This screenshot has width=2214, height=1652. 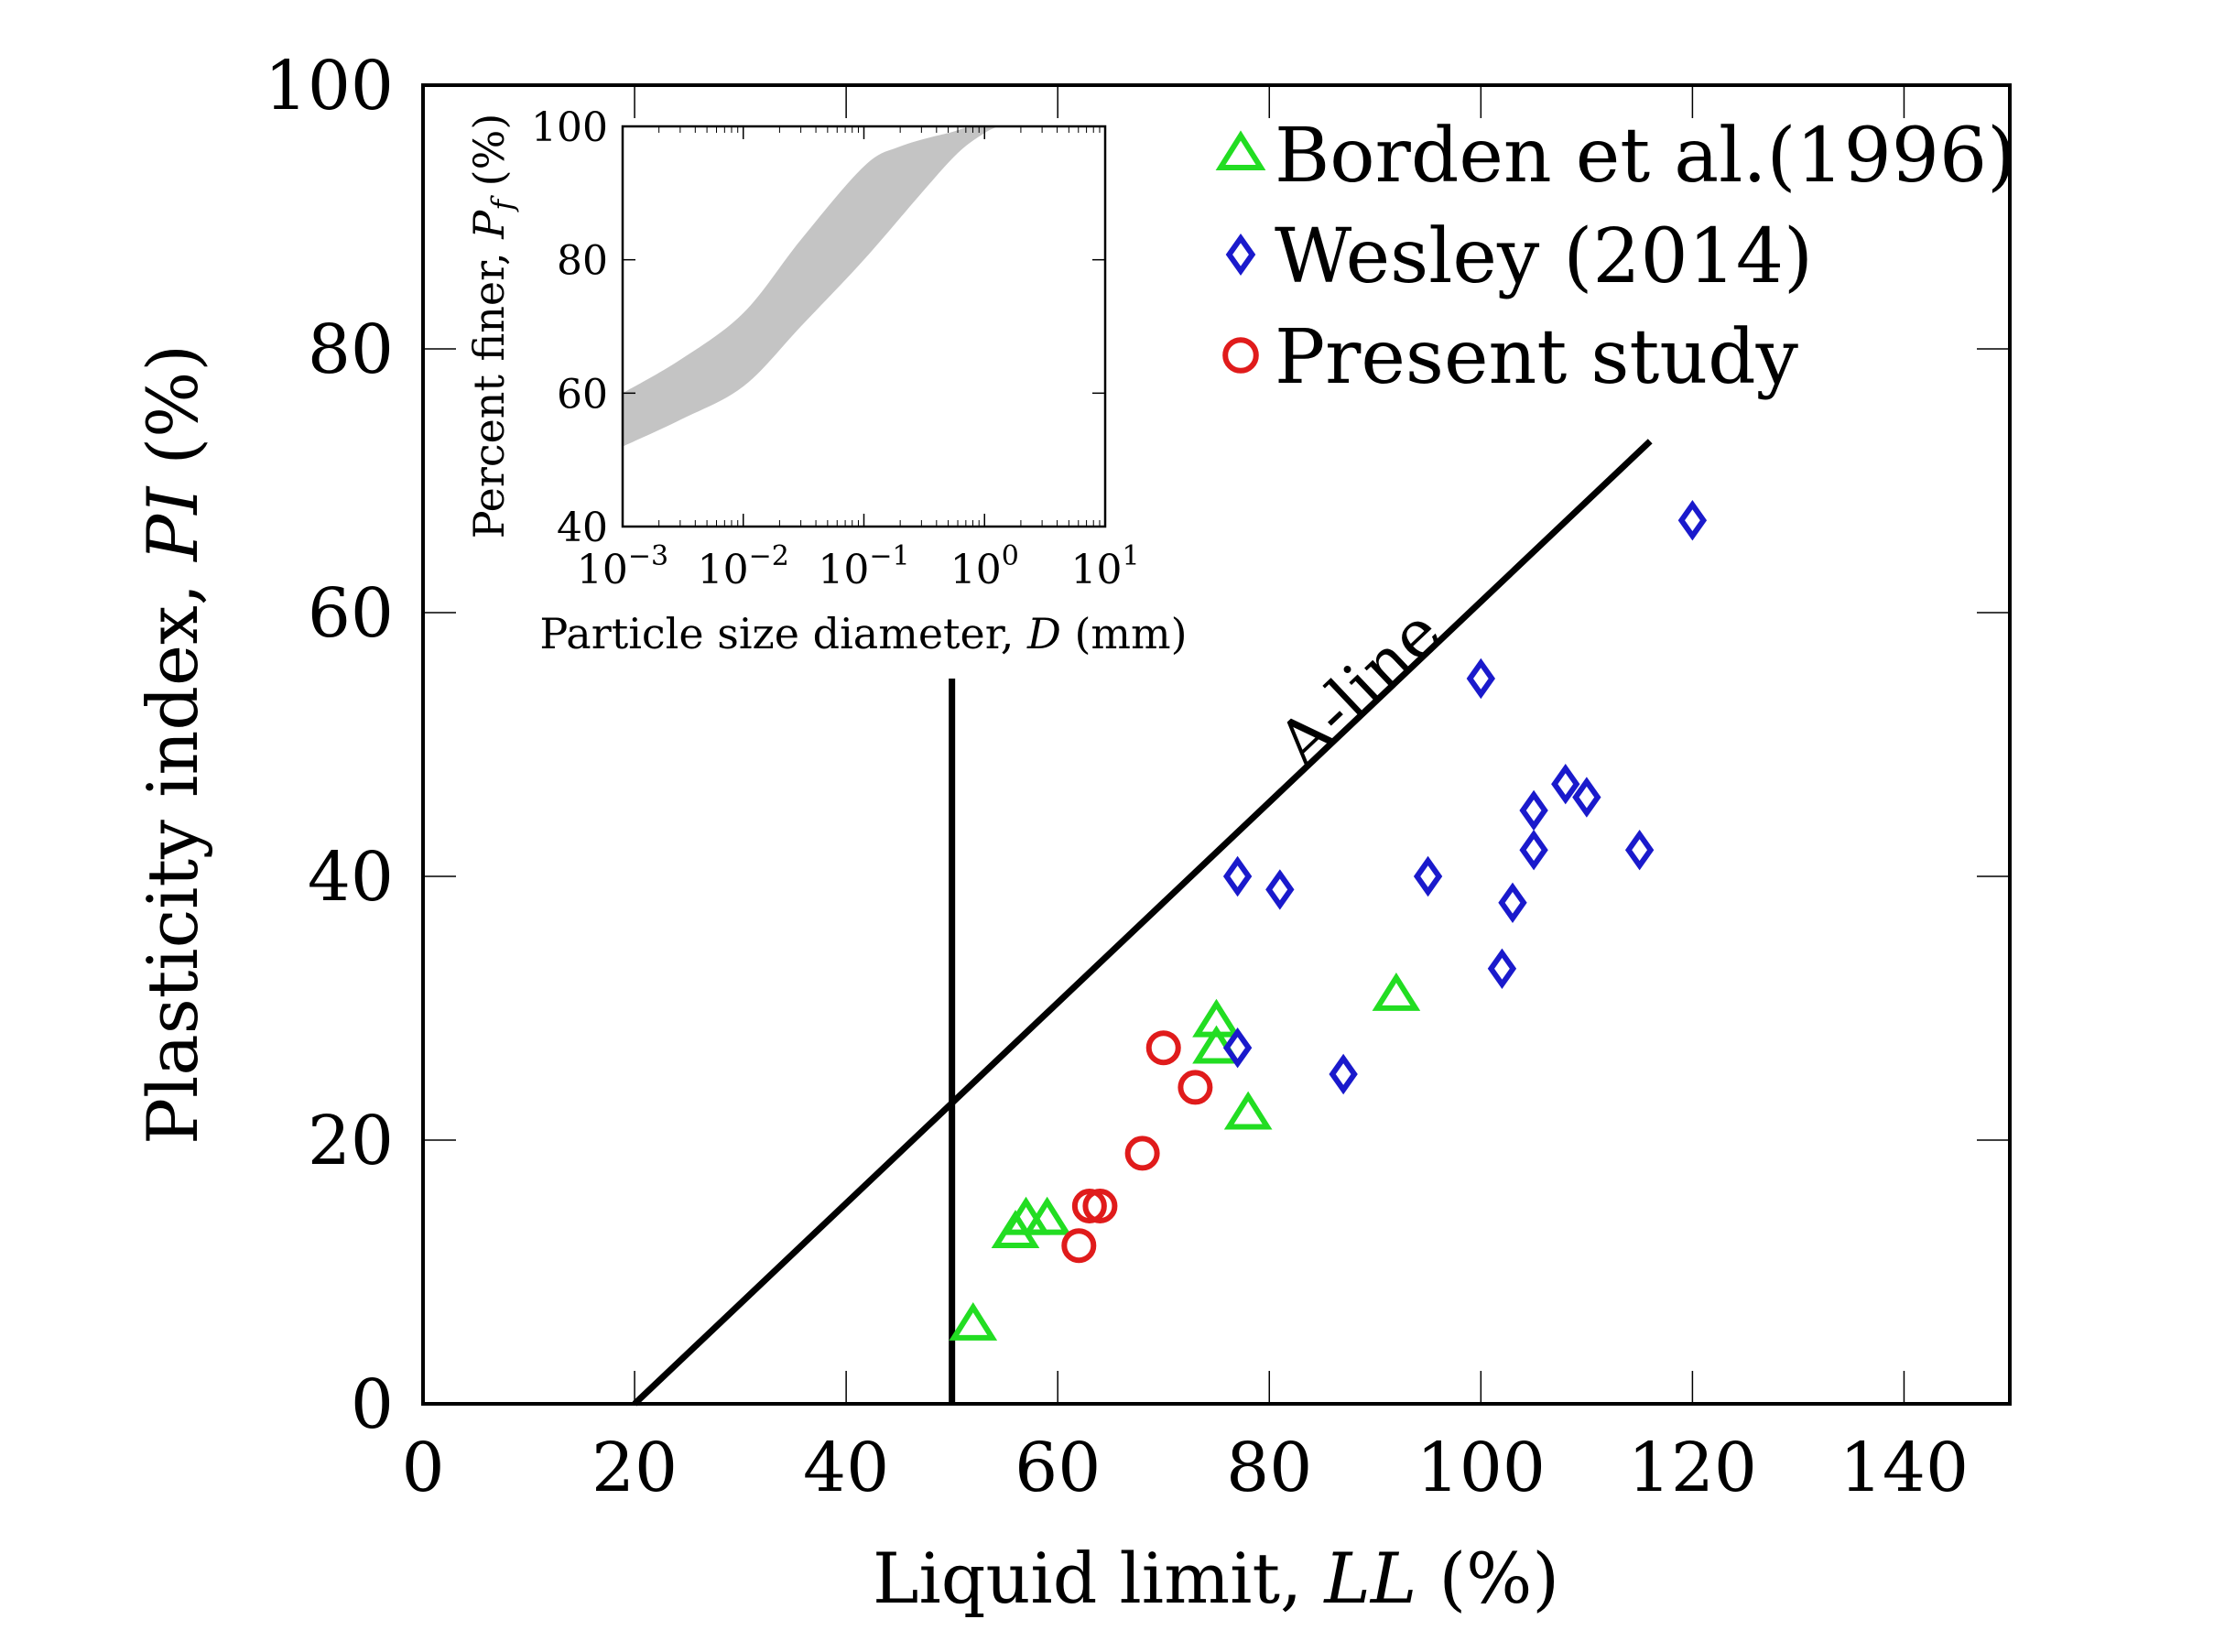 I want to click on x-axis-title: Liquid limit, LL (%), so click(x=1216, y=1579).